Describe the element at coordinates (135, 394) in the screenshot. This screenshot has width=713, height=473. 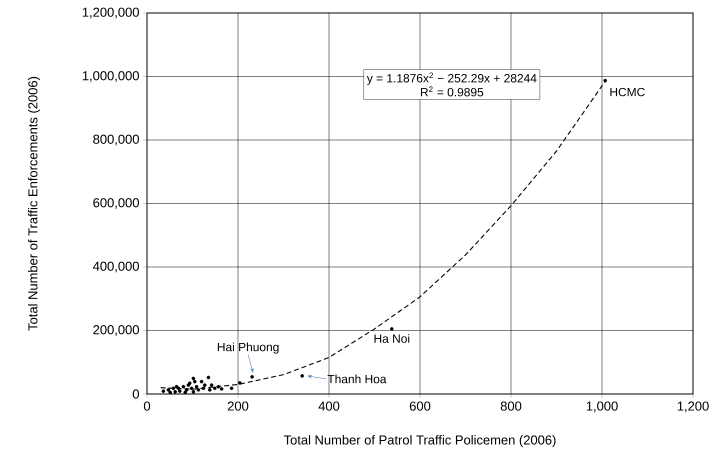
I see `y-tick-label: 0` at that location.